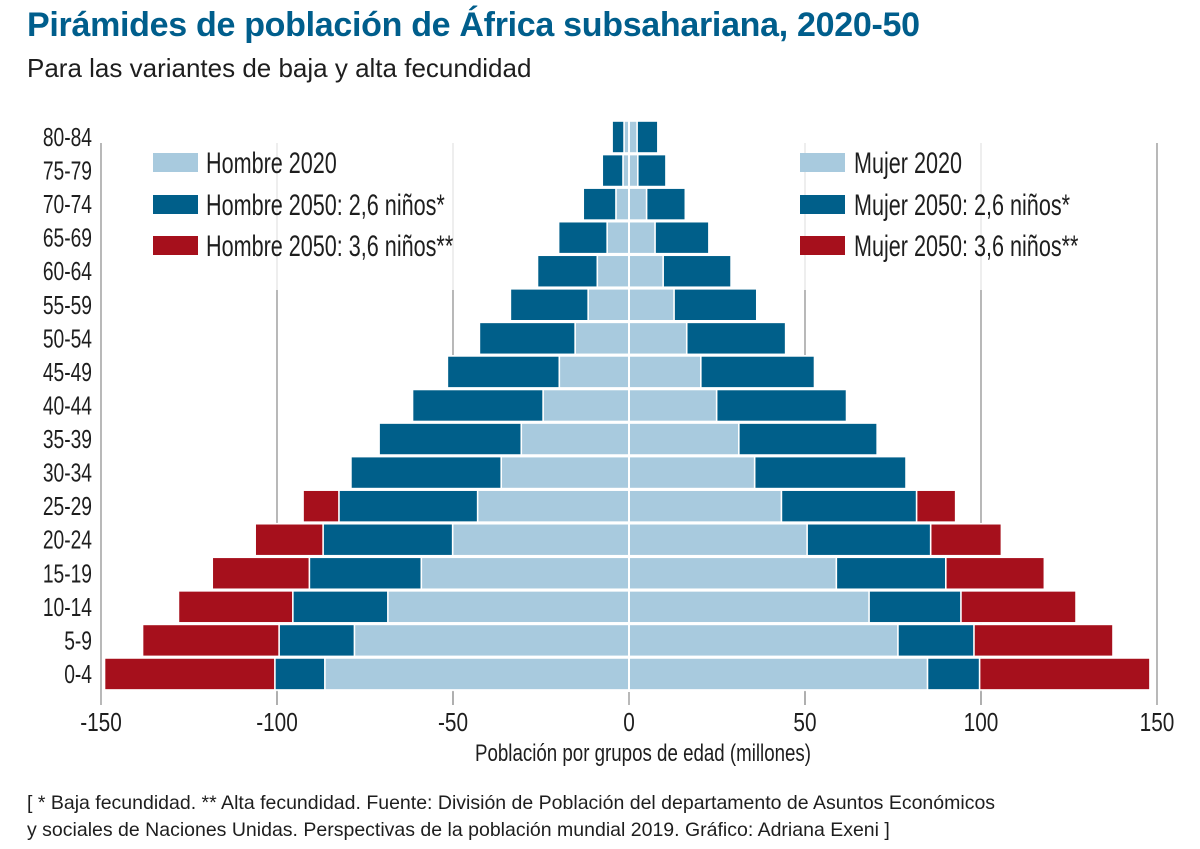 Image resolution: width=1200 pixels, height=849 pixels. I want to click on y-tick-label: 55-59, so click(67, 305).